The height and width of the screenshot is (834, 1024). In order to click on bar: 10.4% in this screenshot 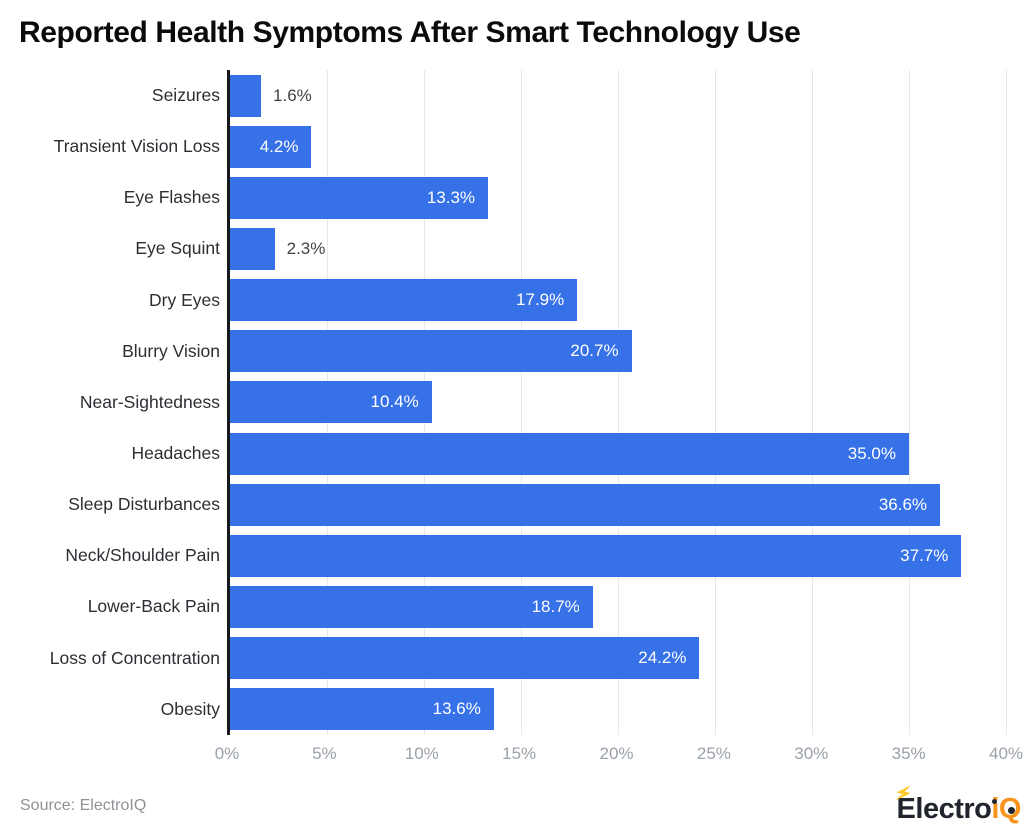, I will do `click(331, 402)`.